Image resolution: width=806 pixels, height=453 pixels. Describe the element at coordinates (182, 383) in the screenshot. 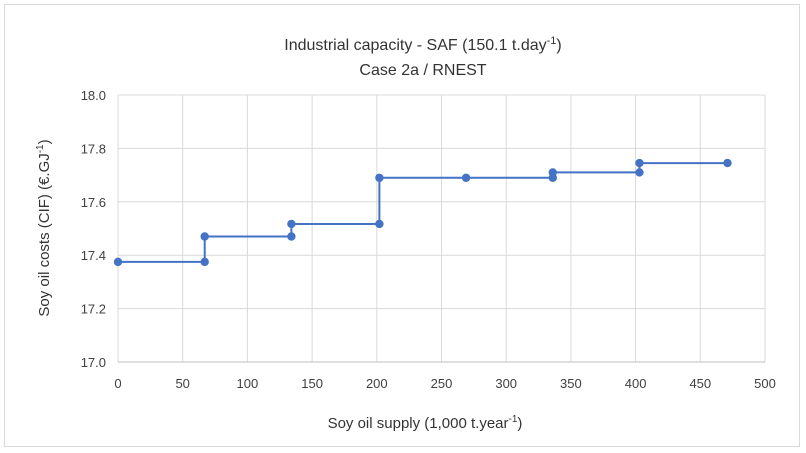

I see `x-tick-label: 50` at that location.